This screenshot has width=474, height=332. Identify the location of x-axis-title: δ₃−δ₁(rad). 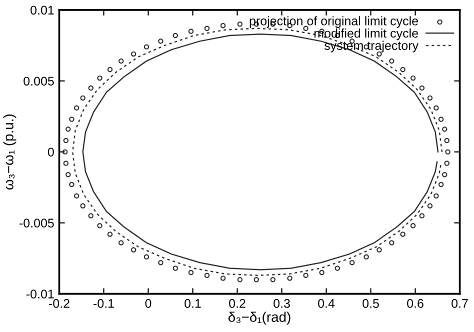
(259, 318).